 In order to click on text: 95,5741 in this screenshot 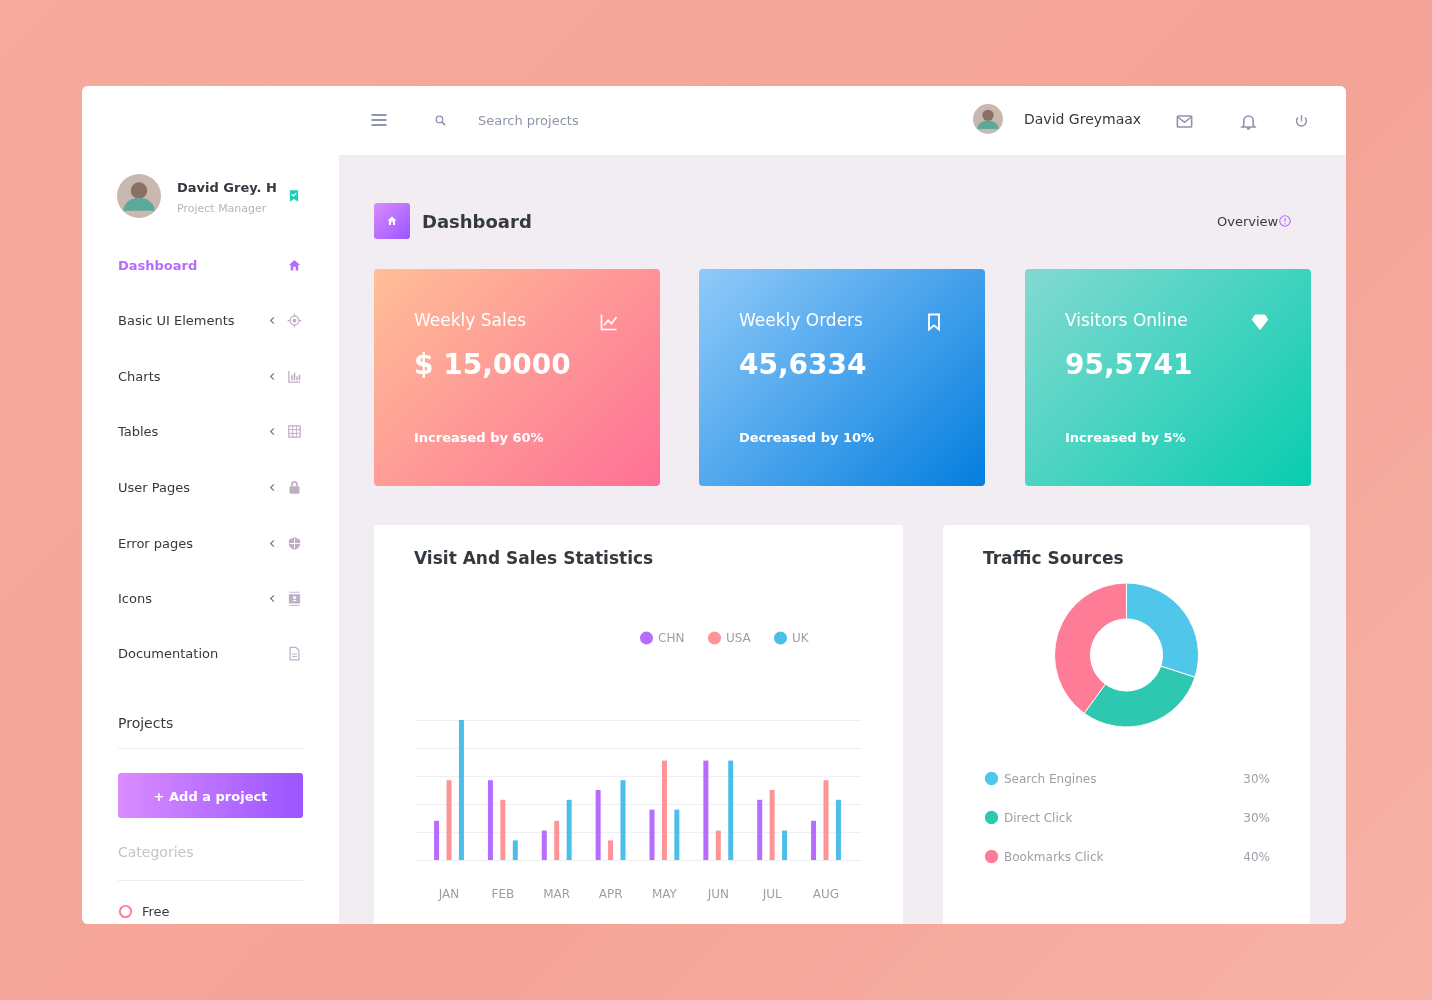, I will do `click(1129, 364)`.